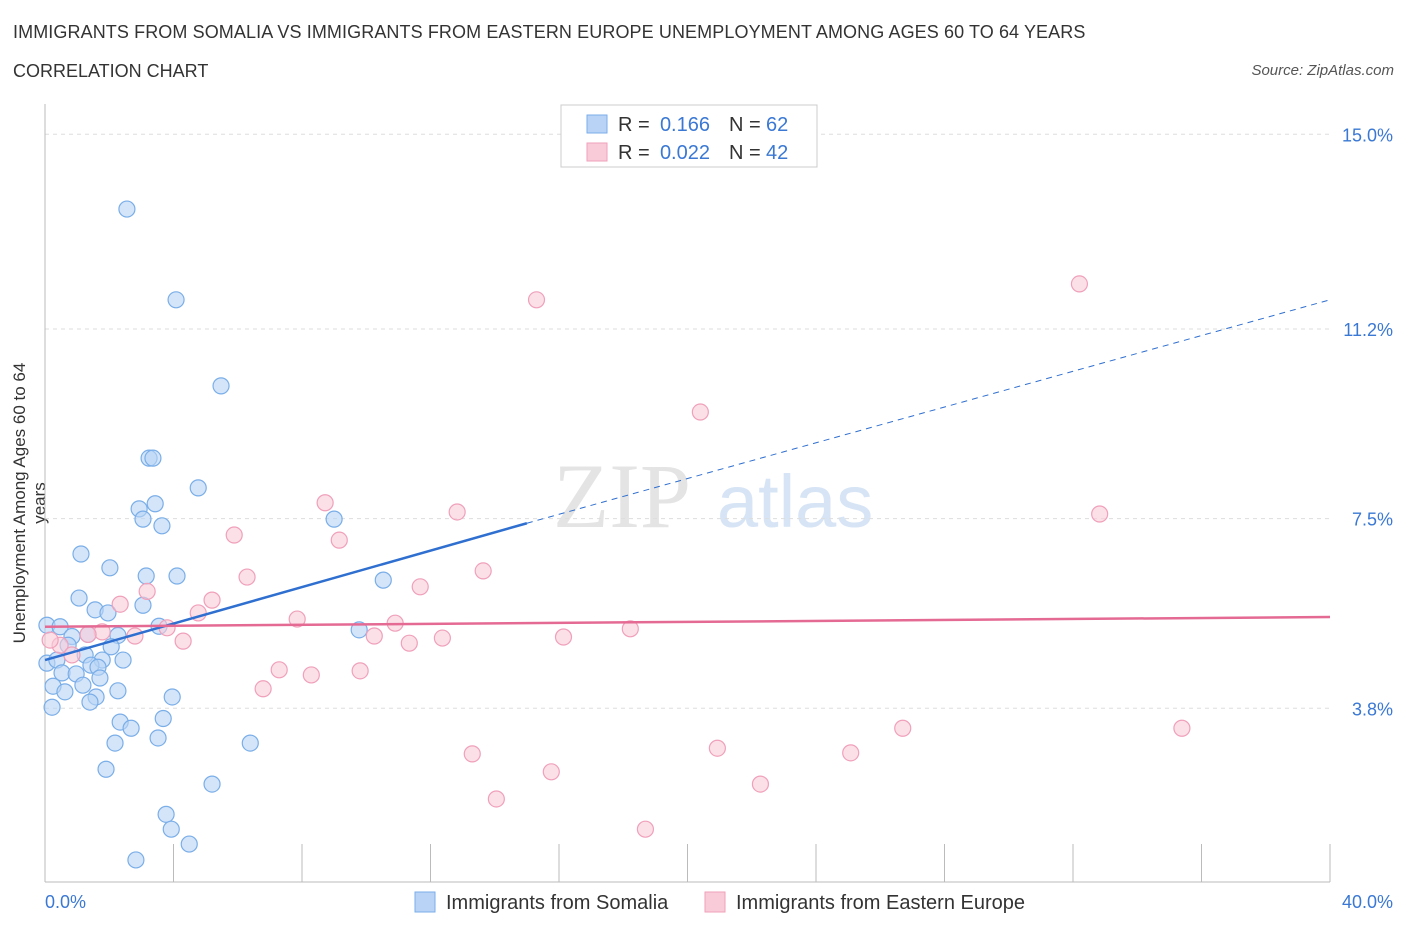 This screenshot has height=930, width=1406. I want to click on n-value: 42, so click(777, 153).